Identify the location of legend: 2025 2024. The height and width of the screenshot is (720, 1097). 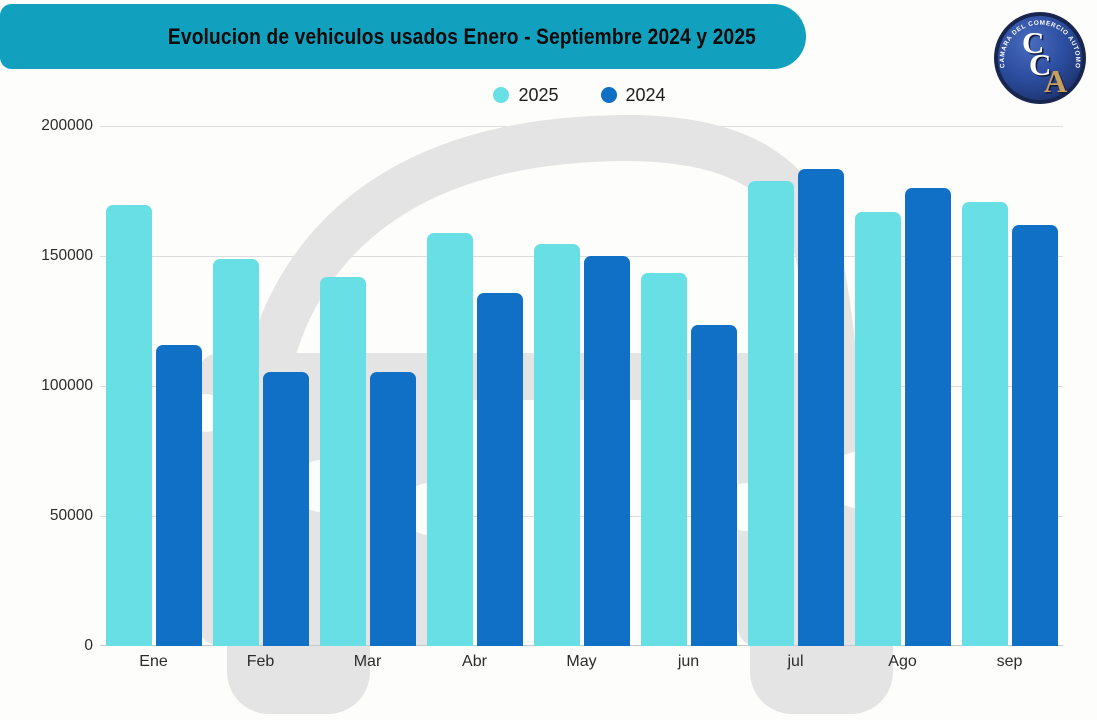
(548, 95).